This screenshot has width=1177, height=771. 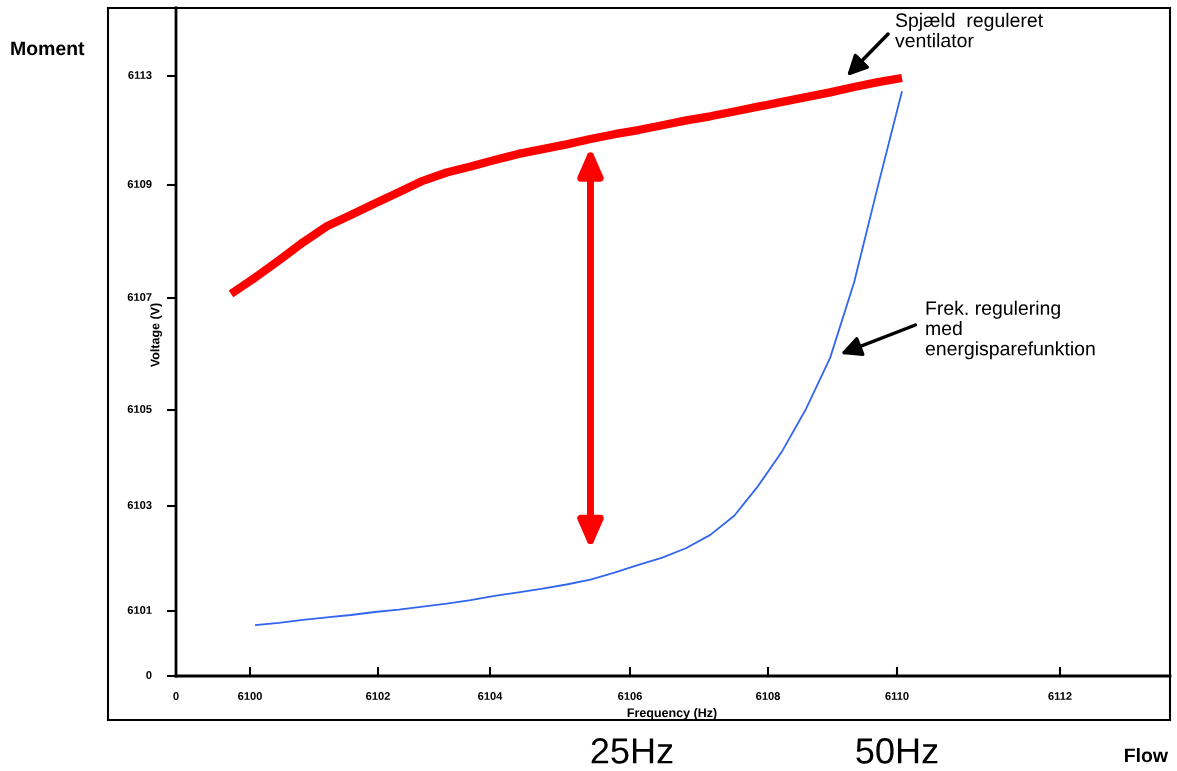 What do you see at coordinates (48, 48) in the screenshot?
I see `text: Moment` at bounding box center [48, 48].